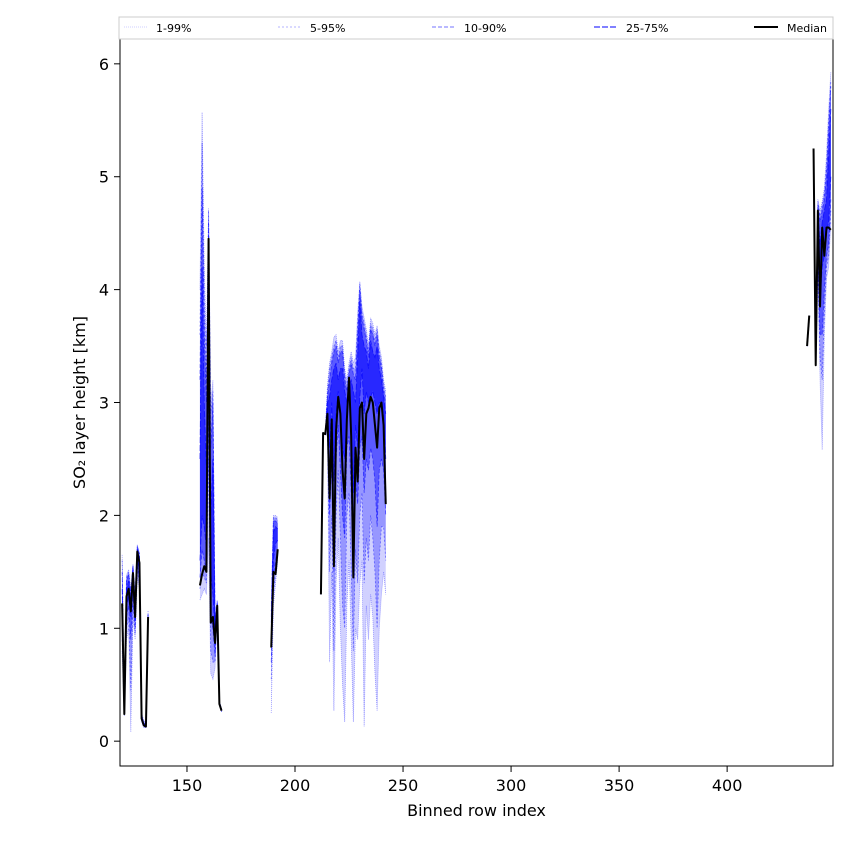 The width and height of the screenshot is (850, 850). Describe the element at coordinates (104, 177) in the screenshot. I see `y-tick-label: 5` at that location.